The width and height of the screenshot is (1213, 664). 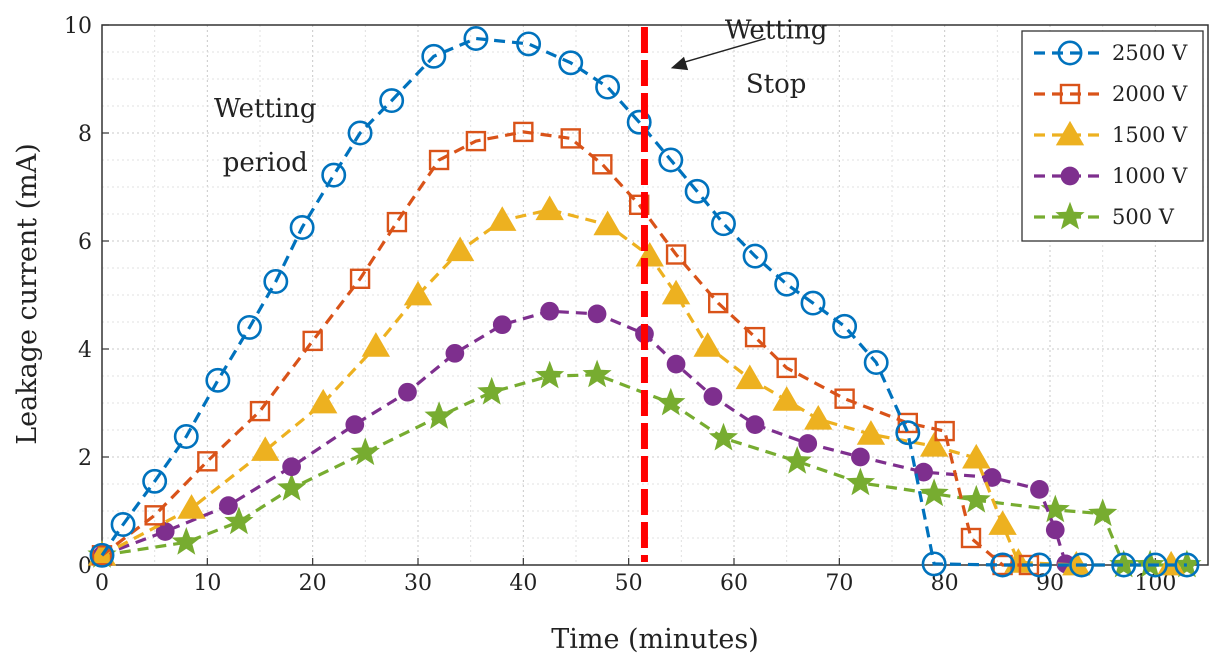 I want to click on y-tick-label: 4, so click(x=85, y=350).